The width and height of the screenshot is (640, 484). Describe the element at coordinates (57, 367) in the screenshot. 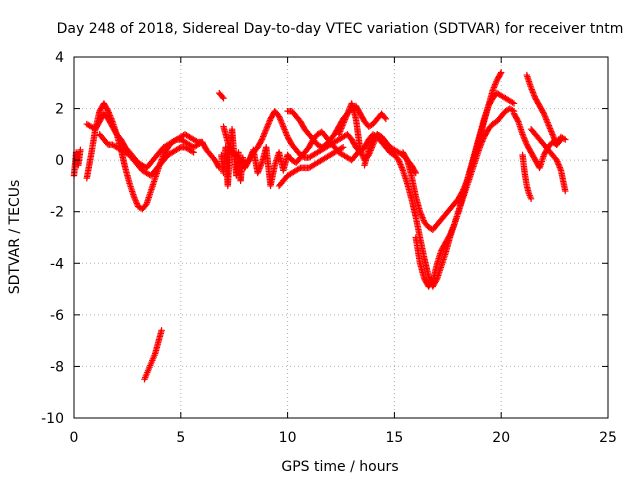

I see `y-tick-label: -8` at that location.